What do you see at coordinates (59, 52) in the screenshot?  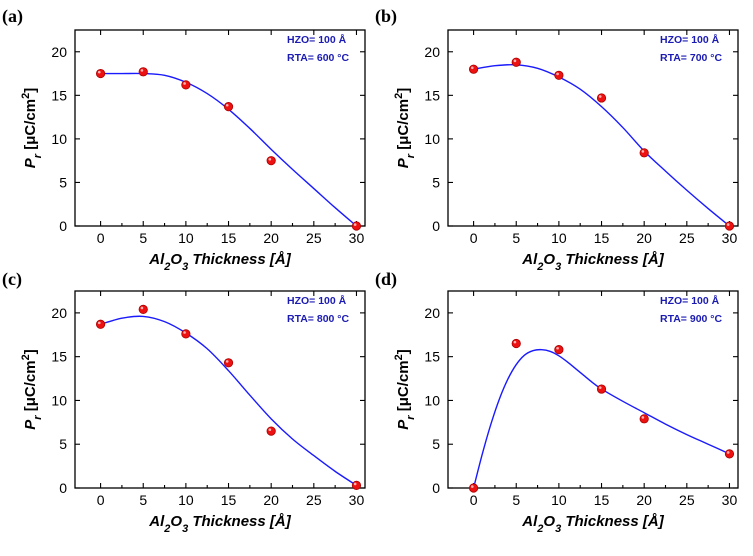 I see `y-tick-label: 20` at bounding box center [59, 52].